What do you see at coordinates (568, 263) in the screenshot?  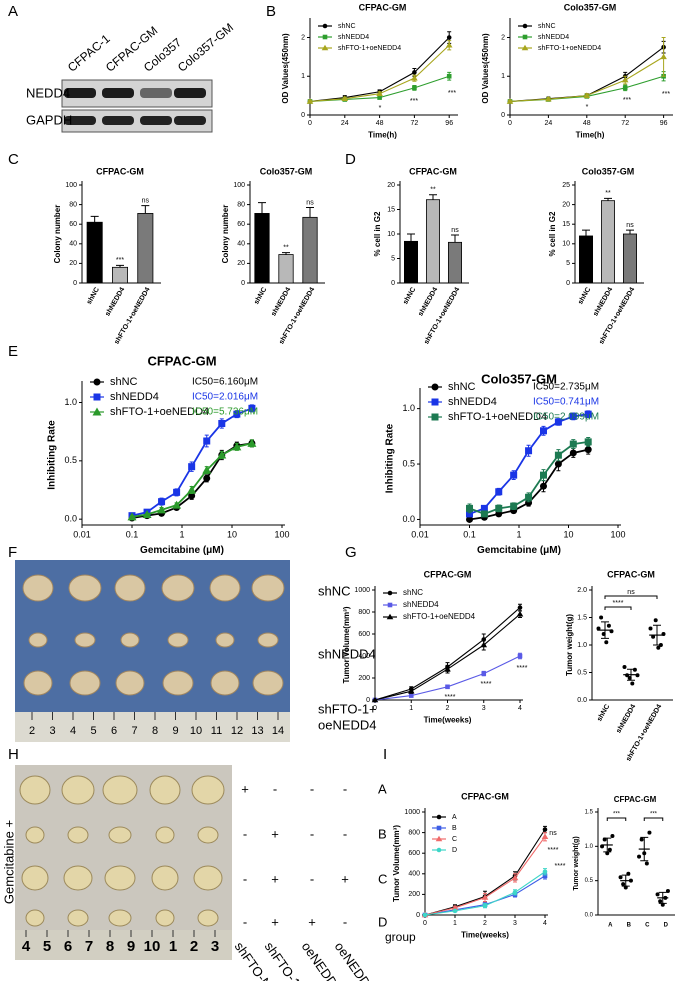 I see `y-tick-label: 5` at bounding box center [568, 263].